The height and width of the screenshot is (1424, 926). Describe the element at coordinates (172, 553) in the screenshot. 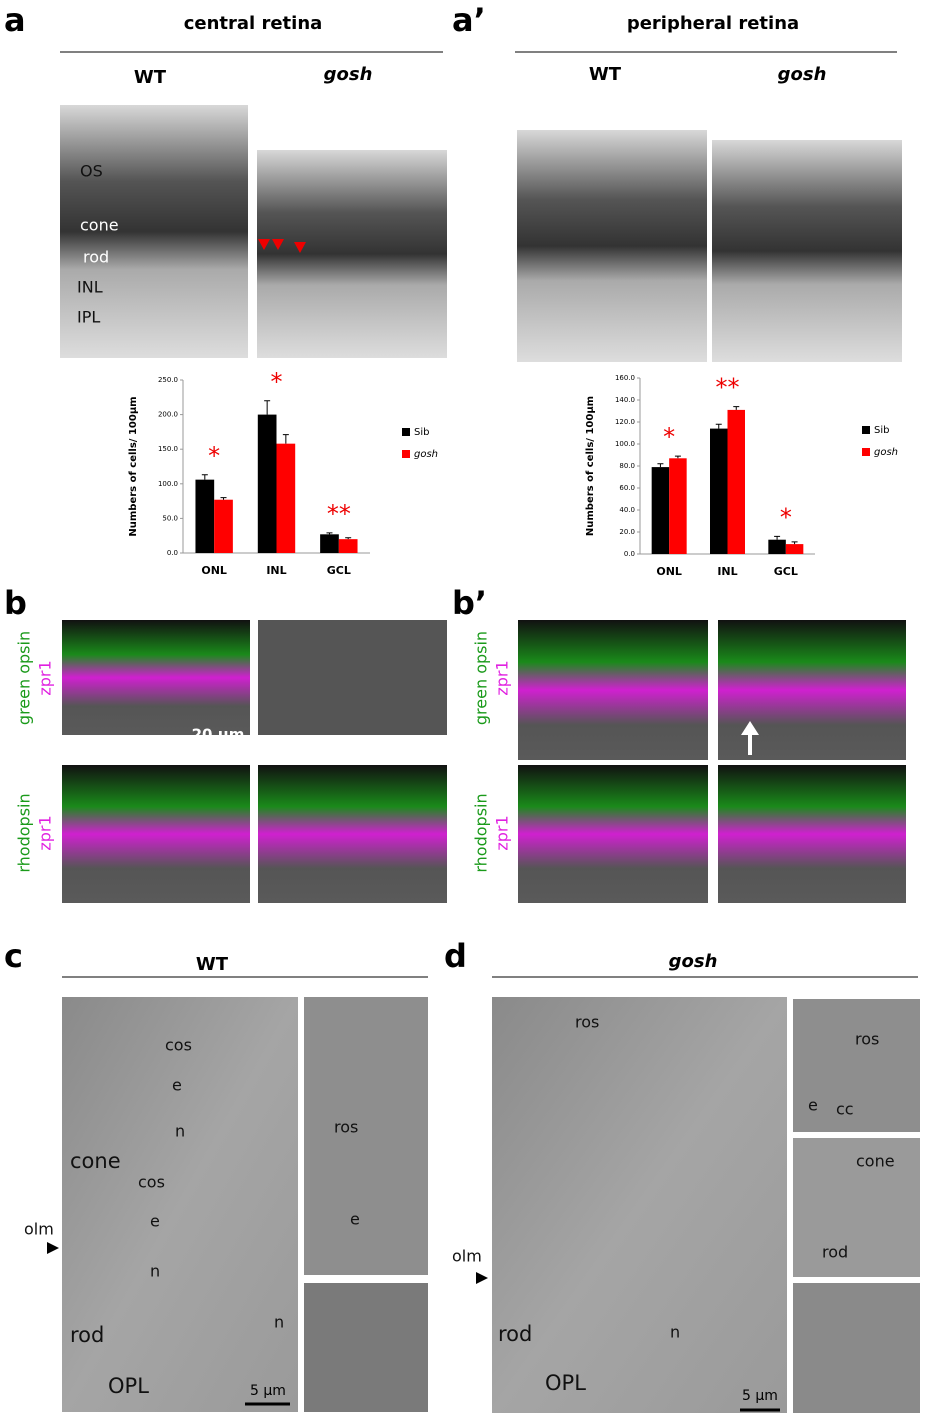

I see `y-tick-label: 0.0` at that location.